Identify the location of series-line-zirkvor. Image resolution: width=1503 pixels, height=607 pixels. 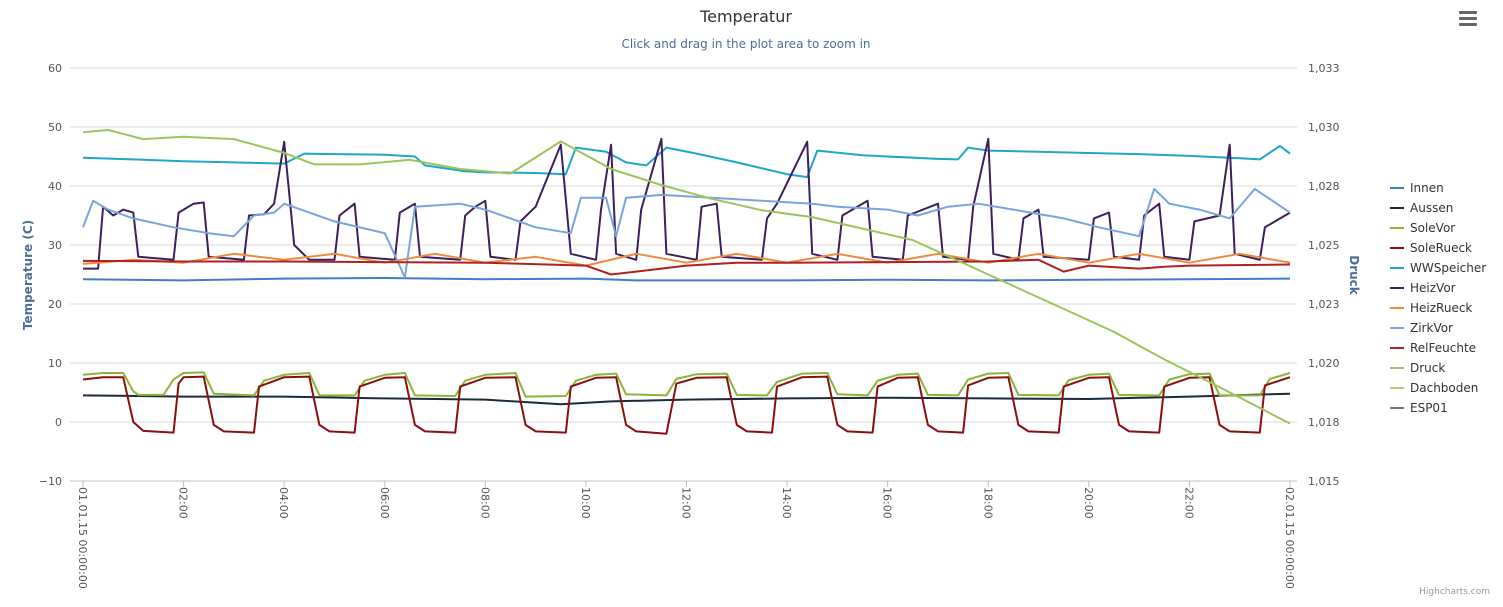
(686, 233).